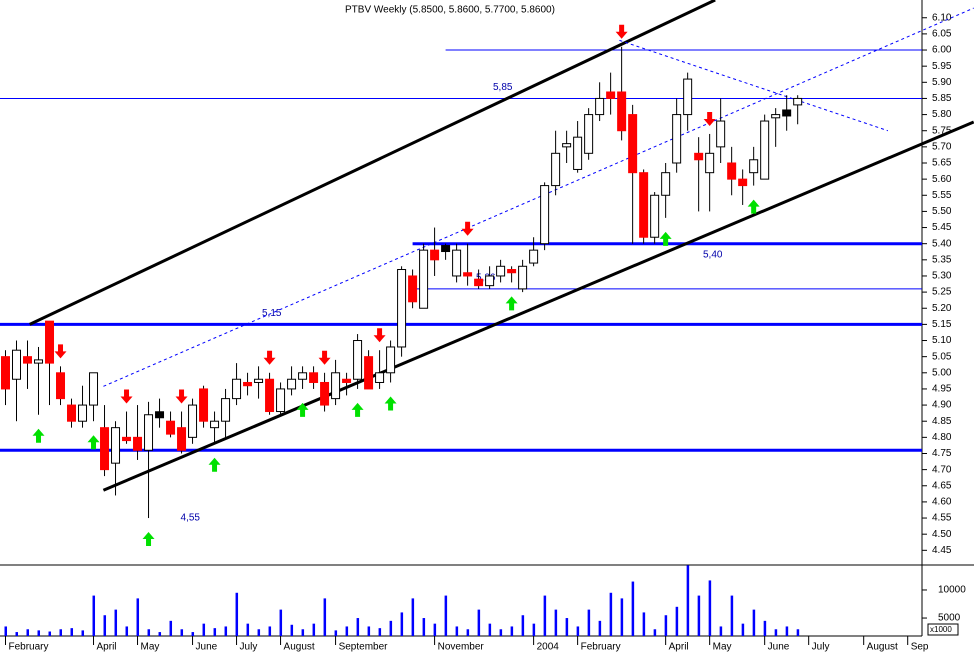 This screenshot has width=974, height=653. Describe the element at coordinates (942, 50) in the screenshot. I see `y-tick-label: 6.00` at that location.